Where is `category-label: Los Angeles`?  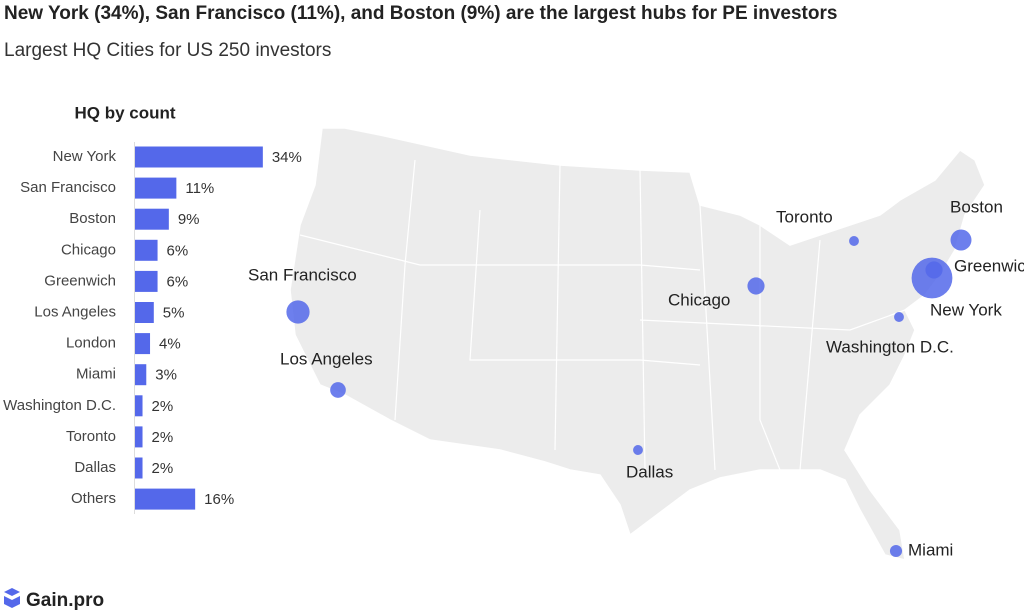 category-label: Los Angeles is located at coordinates (75, 311).